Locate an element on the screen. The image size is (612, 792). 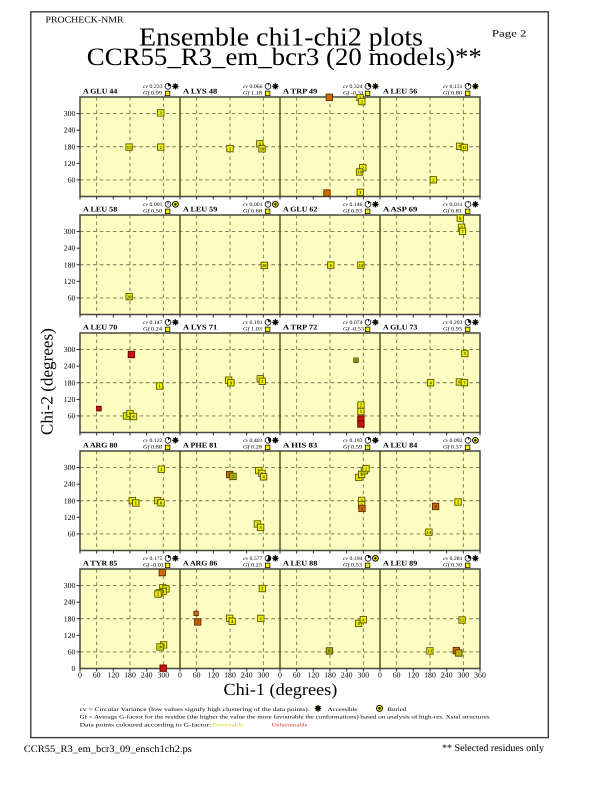
svg-text: A ASP 69 is located at coordinates (400, 210).